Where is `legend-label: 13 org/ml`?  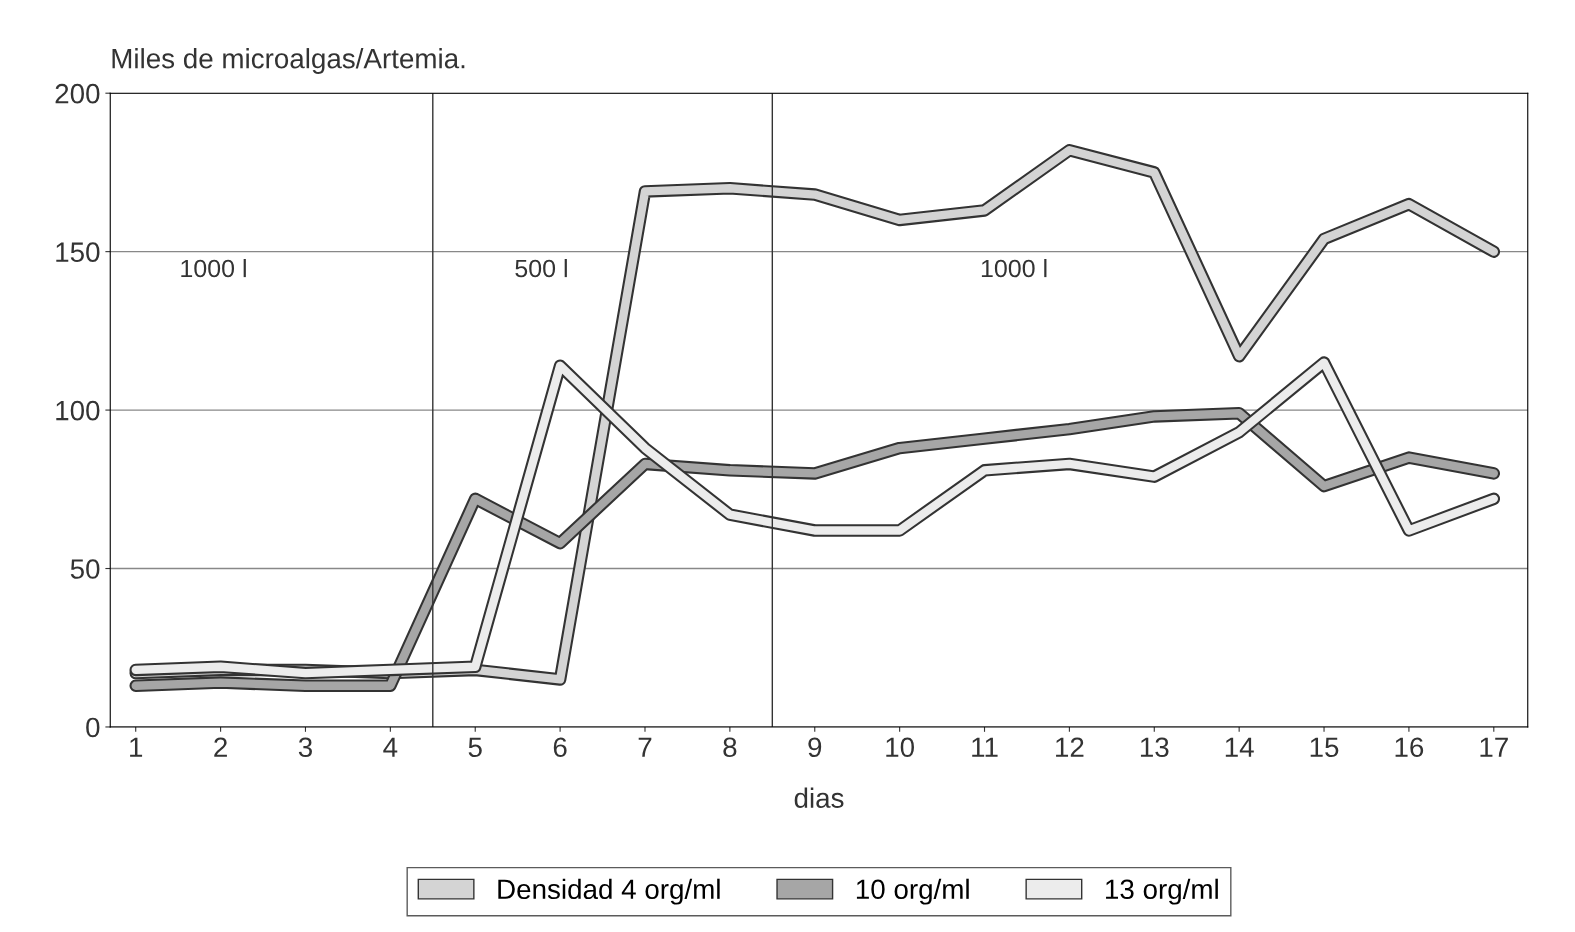 legend-label: 13 org/ml is located at coordinates (1162, 891).